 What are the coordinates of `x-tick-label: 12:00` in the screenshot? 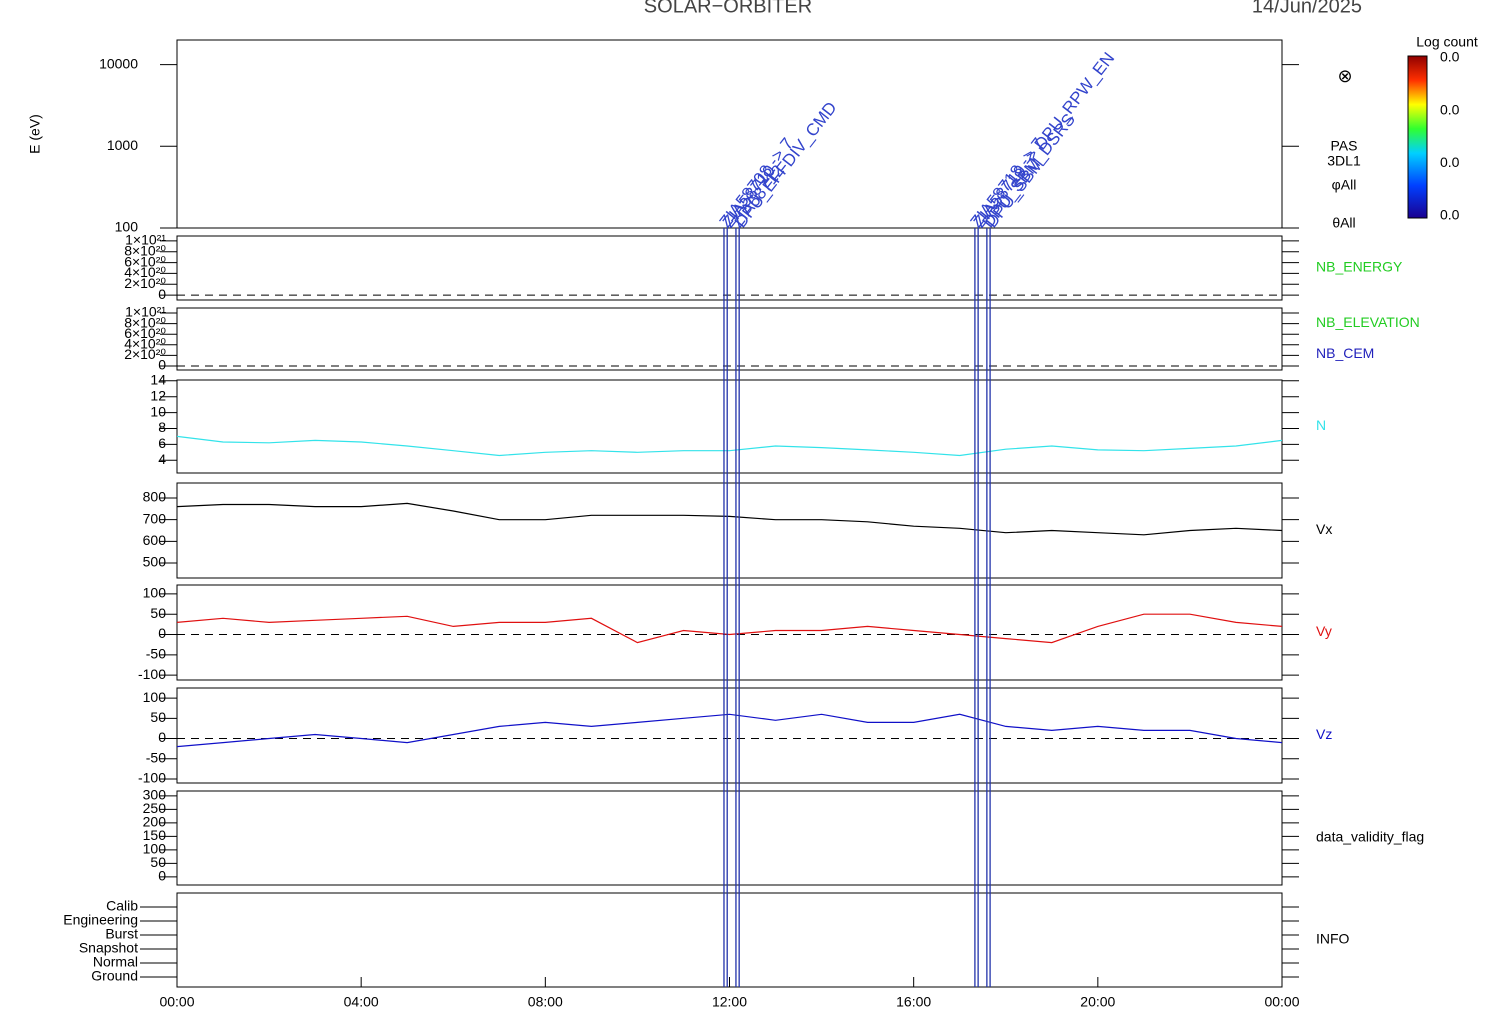 It's located at (729, 1002).